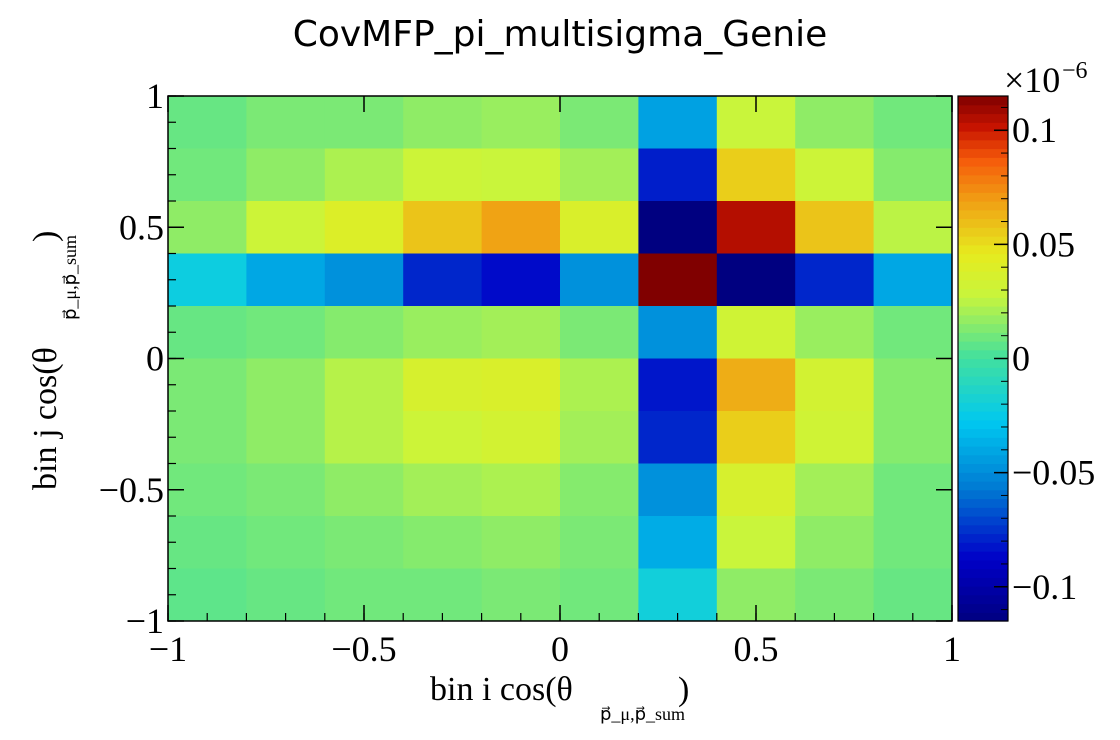 This screenshot has height=740, width=1120. I want to click on colorbar-exponent-label: ×10, so click(1032, 80).